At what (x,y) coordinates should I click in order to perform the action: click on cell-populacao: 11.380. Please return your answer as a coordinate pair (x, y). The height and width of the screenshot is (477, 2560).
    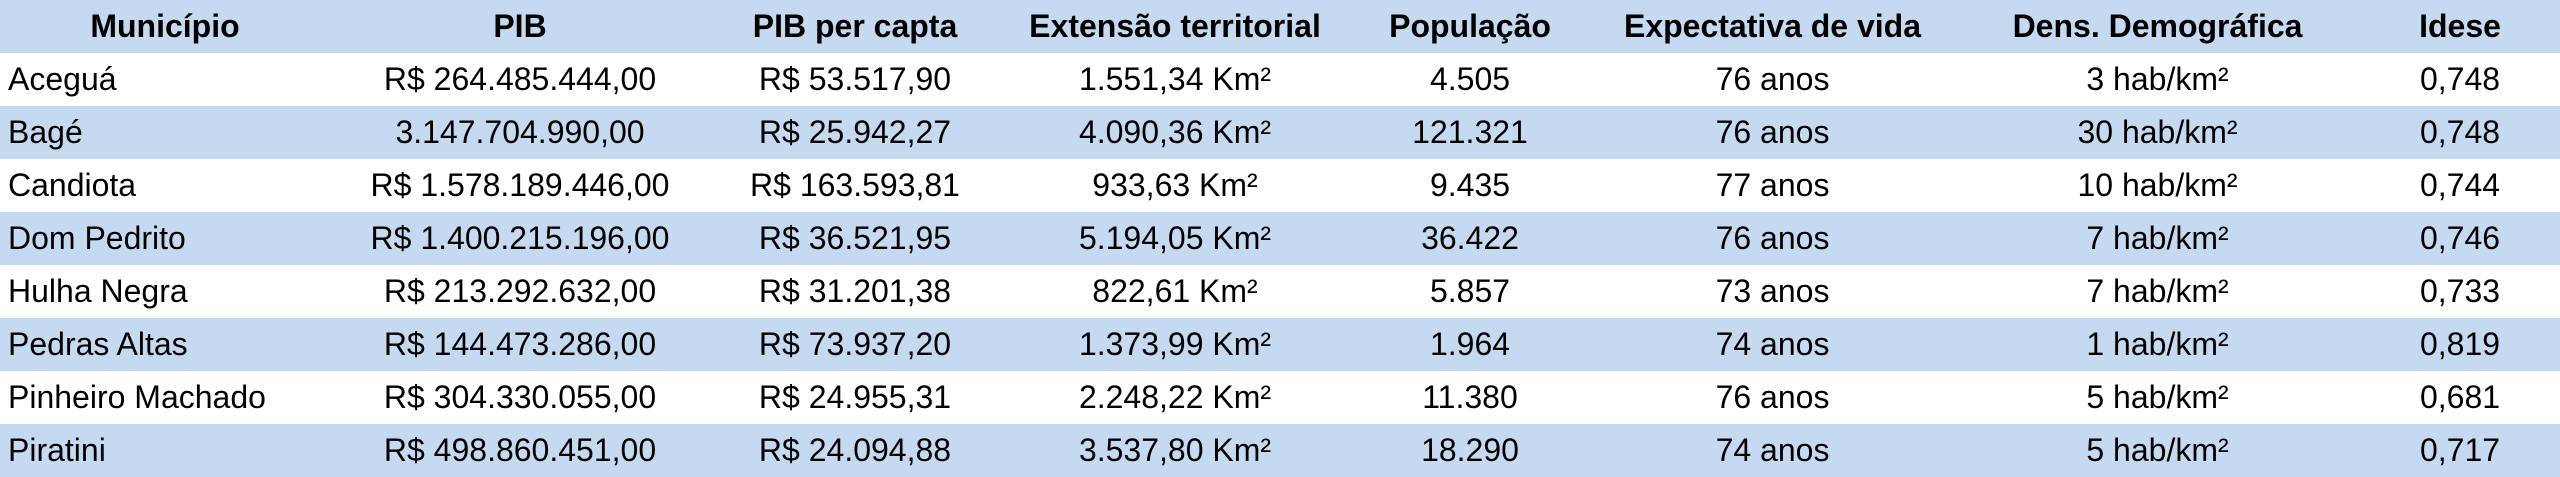
    Looking at the image, I should click on (1470, 397).